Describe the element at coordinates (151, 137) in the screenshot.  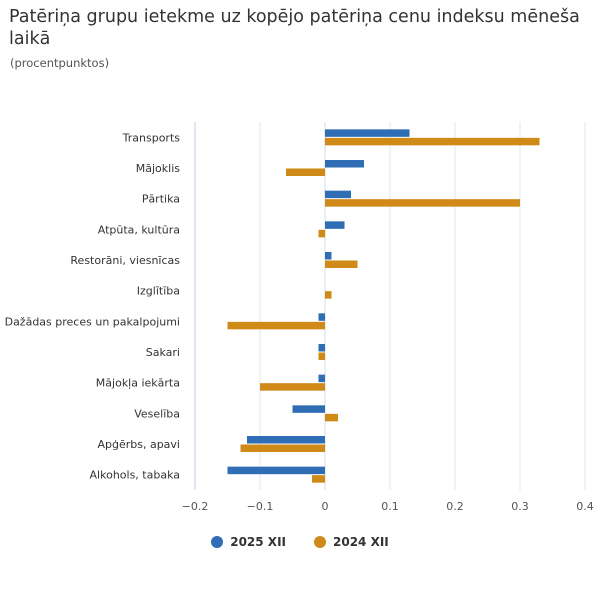
I see `category-label: Transports` at that location.